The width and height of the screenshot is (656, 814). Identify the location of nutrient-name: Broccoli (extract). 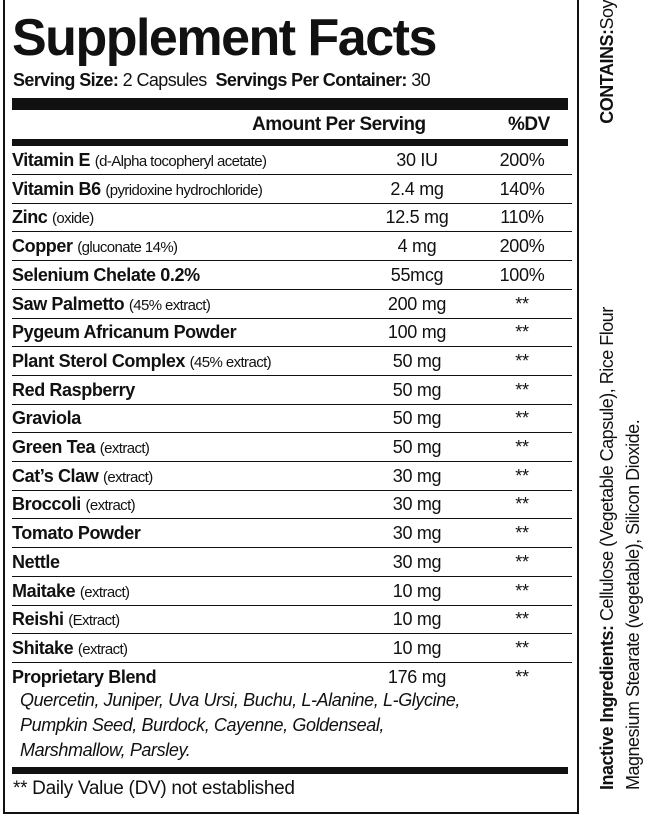
(74, 504).